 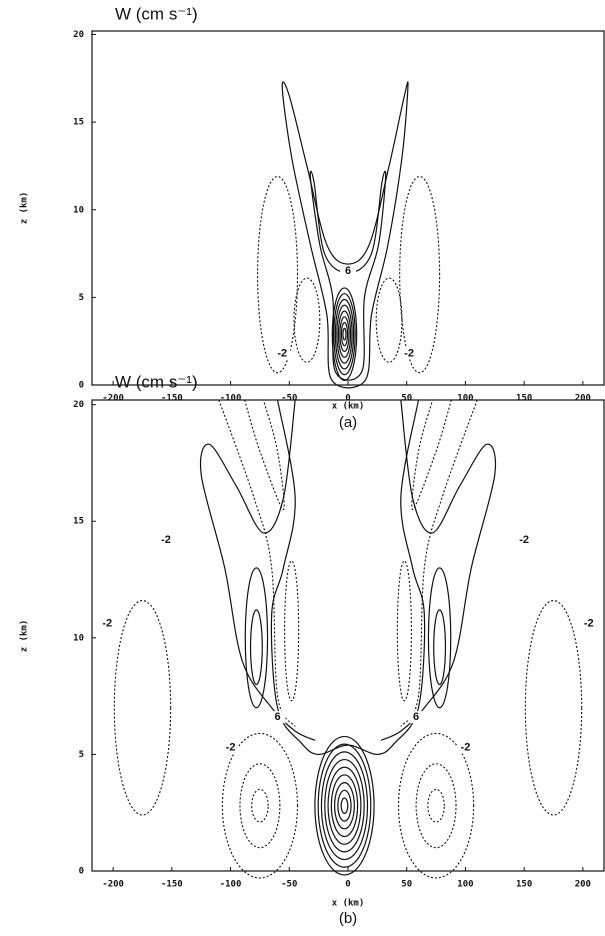 What do you see at coordinates (348, 422) in the screenshot?
I see `panel-label: (a)` at bounding box center [348, 422].